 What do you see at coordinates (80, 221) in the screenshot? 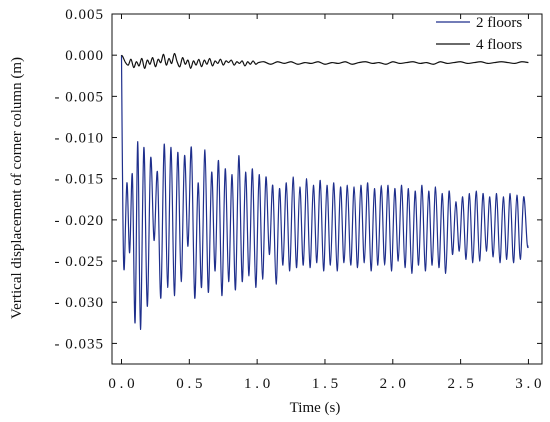
I see `y-tick-label: - 0.020` at bounding box center [80, 221].